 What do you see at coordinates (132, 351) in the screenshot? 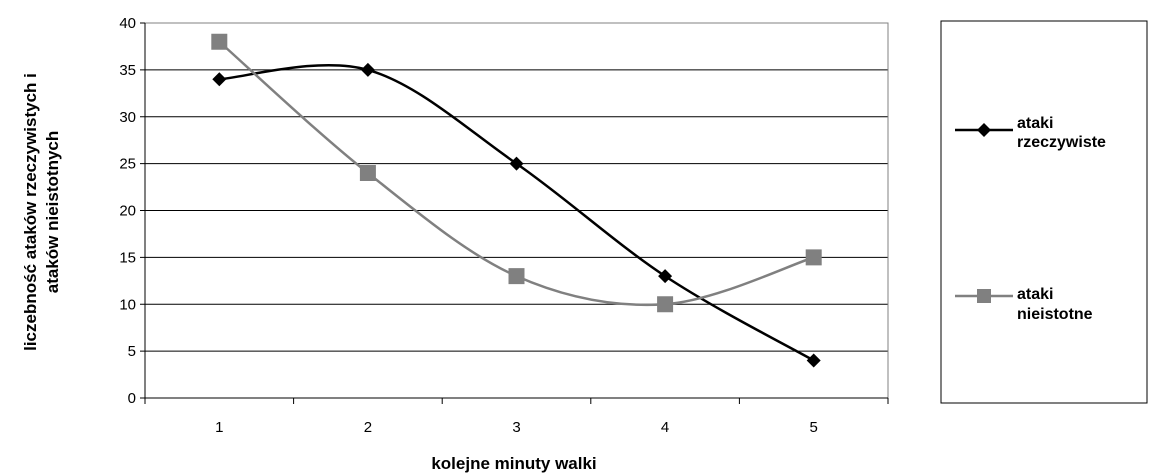
I see `y-tick-label: 5` at bounding box center [132, 351].